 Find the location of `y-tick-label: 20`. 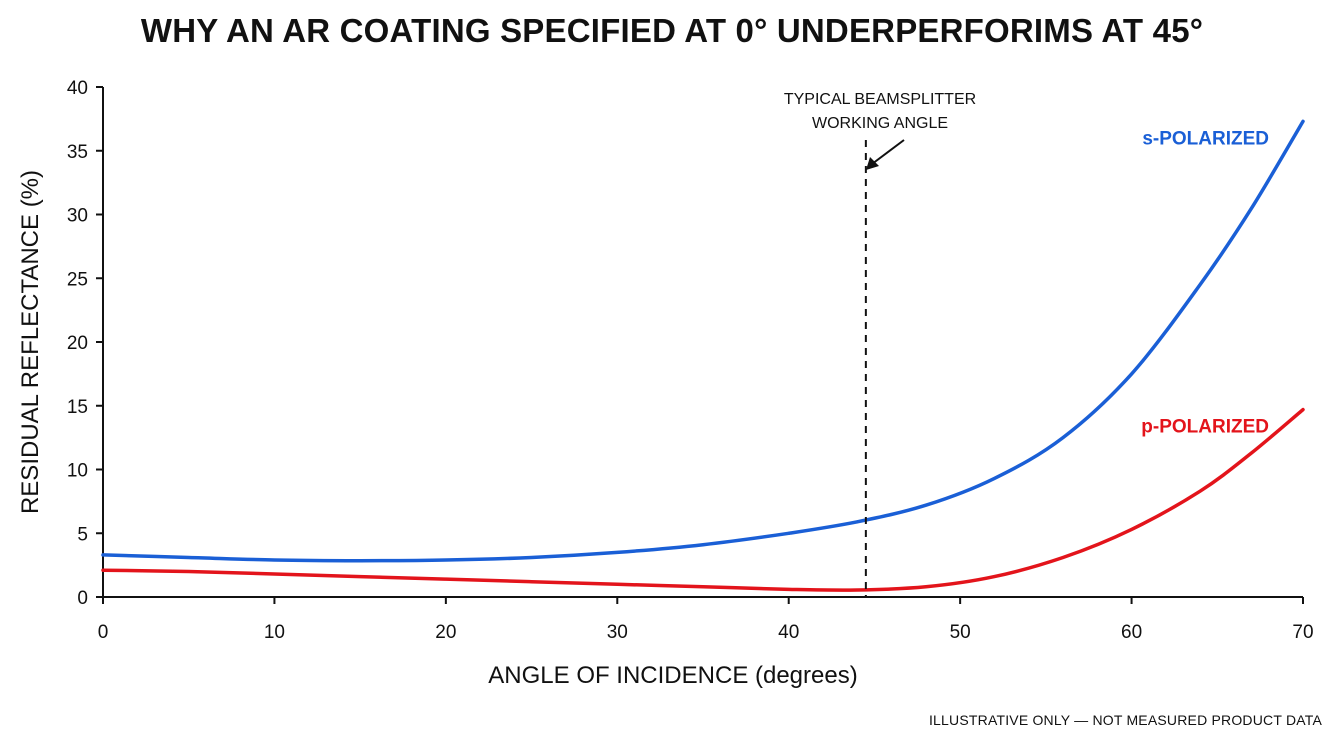

y-tick-label: 20 is located at coordinates (77, 343).